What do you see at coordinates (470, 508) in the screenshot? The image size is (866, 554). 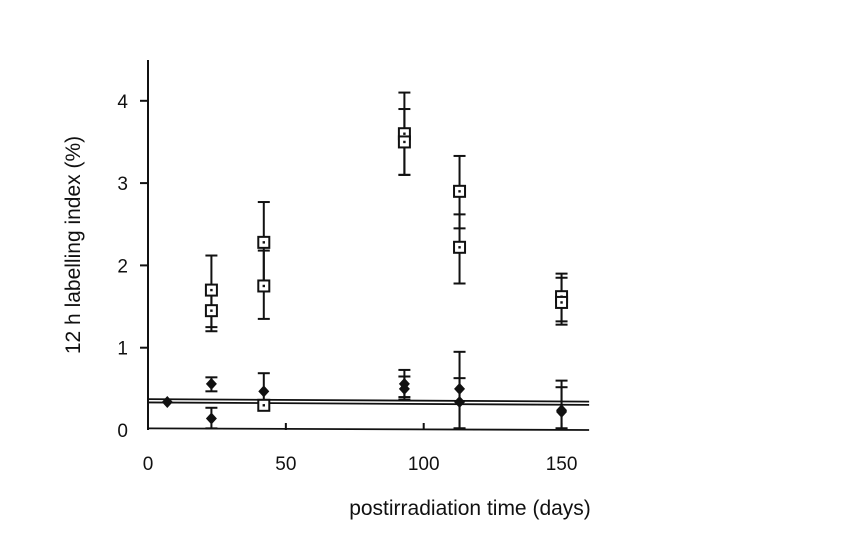 I see `x-axis-title: postirradiation time (days)` at bounding box center [470, 508].